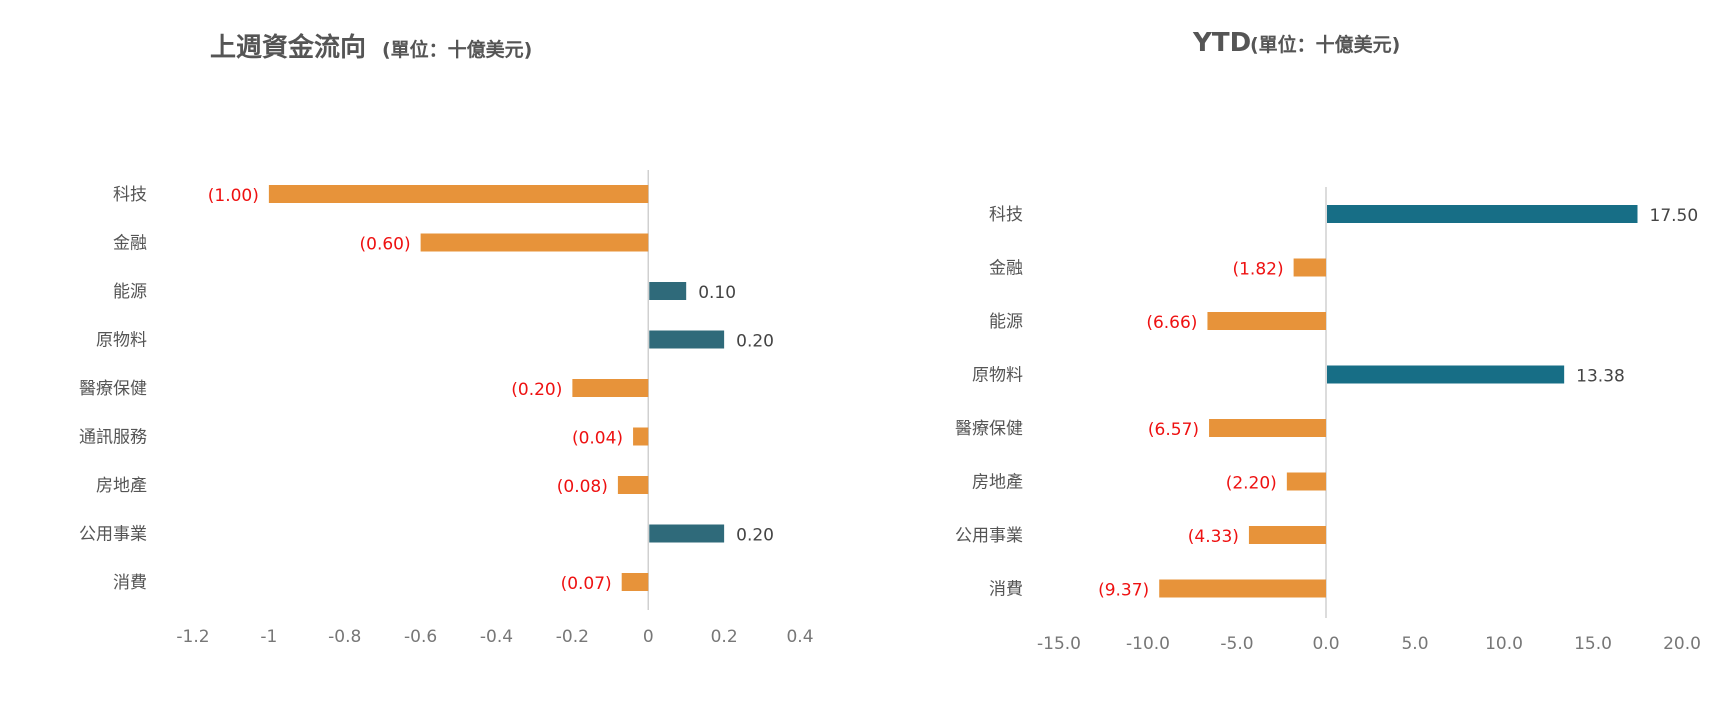  What do you see at coordinates (1504, 644) in the screenshot?
I see `chart2-tick-label: 10.0` at bounding box center [1504, 644].